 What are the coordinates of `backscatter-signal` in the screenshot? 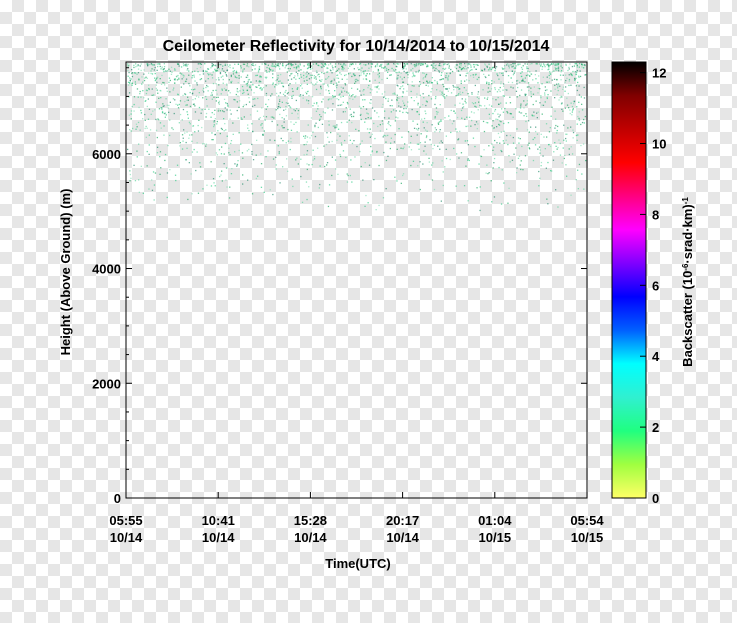 It's located at (357, 137).